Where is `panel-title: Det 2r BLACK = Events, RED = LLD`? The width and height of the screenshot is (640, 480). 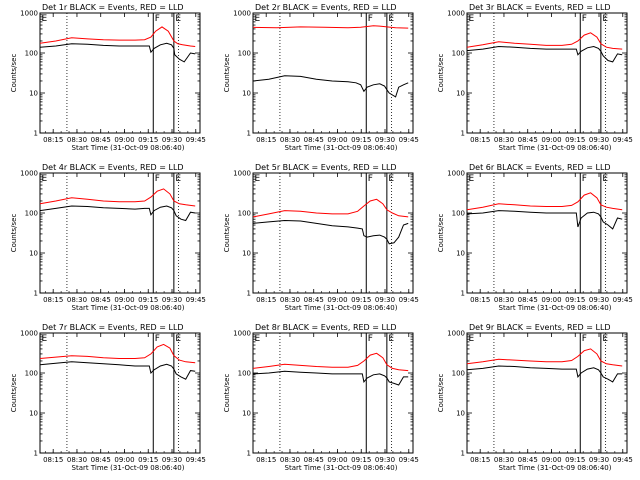
panel-title: Det 2r BLACK = Events, RED = LLD is located at coordinates (326, 7).